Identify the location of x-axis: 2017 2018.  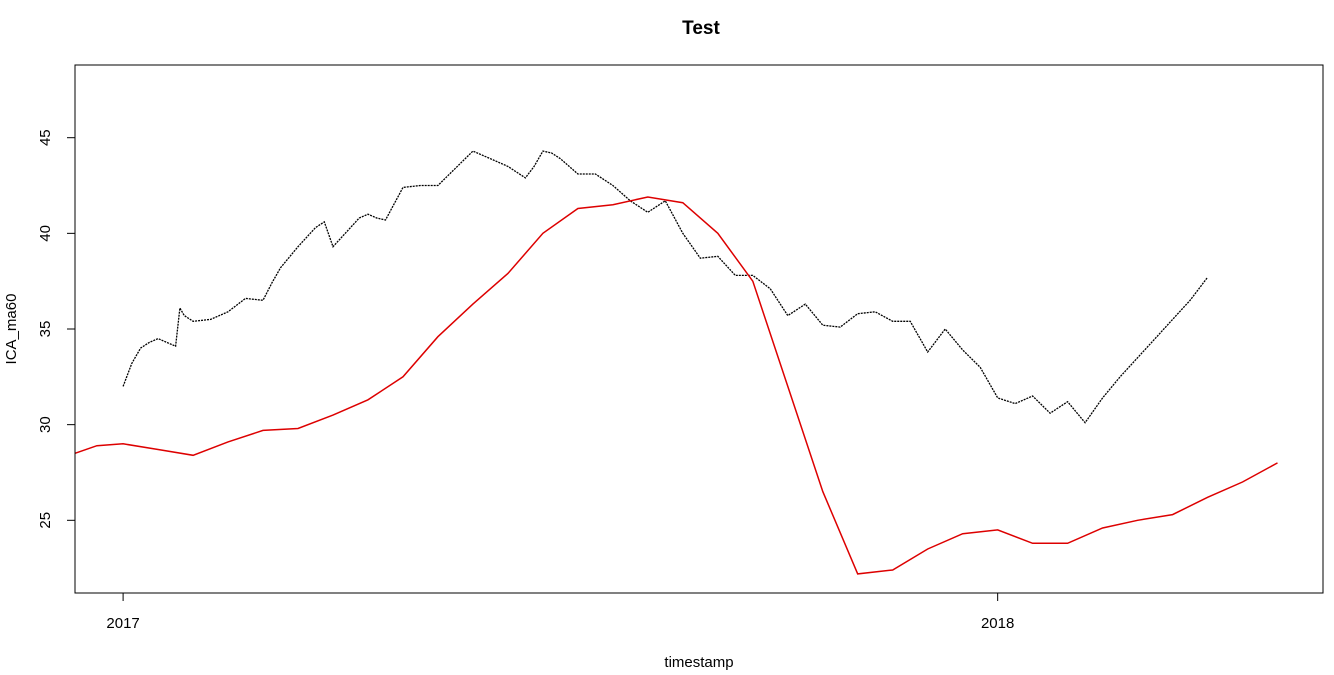
(560, 612).